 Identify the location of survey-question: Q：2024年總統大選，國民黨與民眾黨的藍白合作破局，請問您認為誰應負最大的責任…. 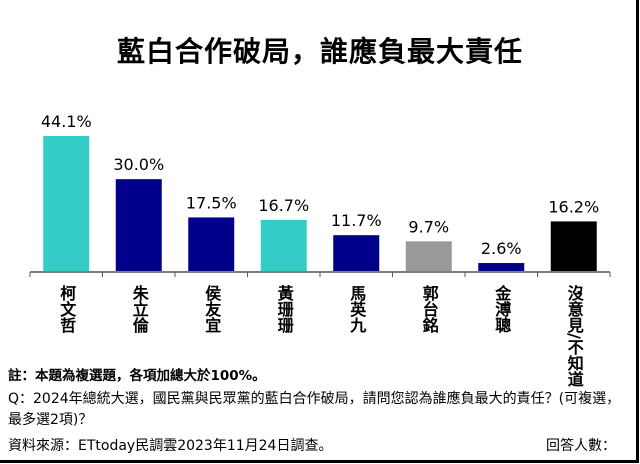
(314, 409).